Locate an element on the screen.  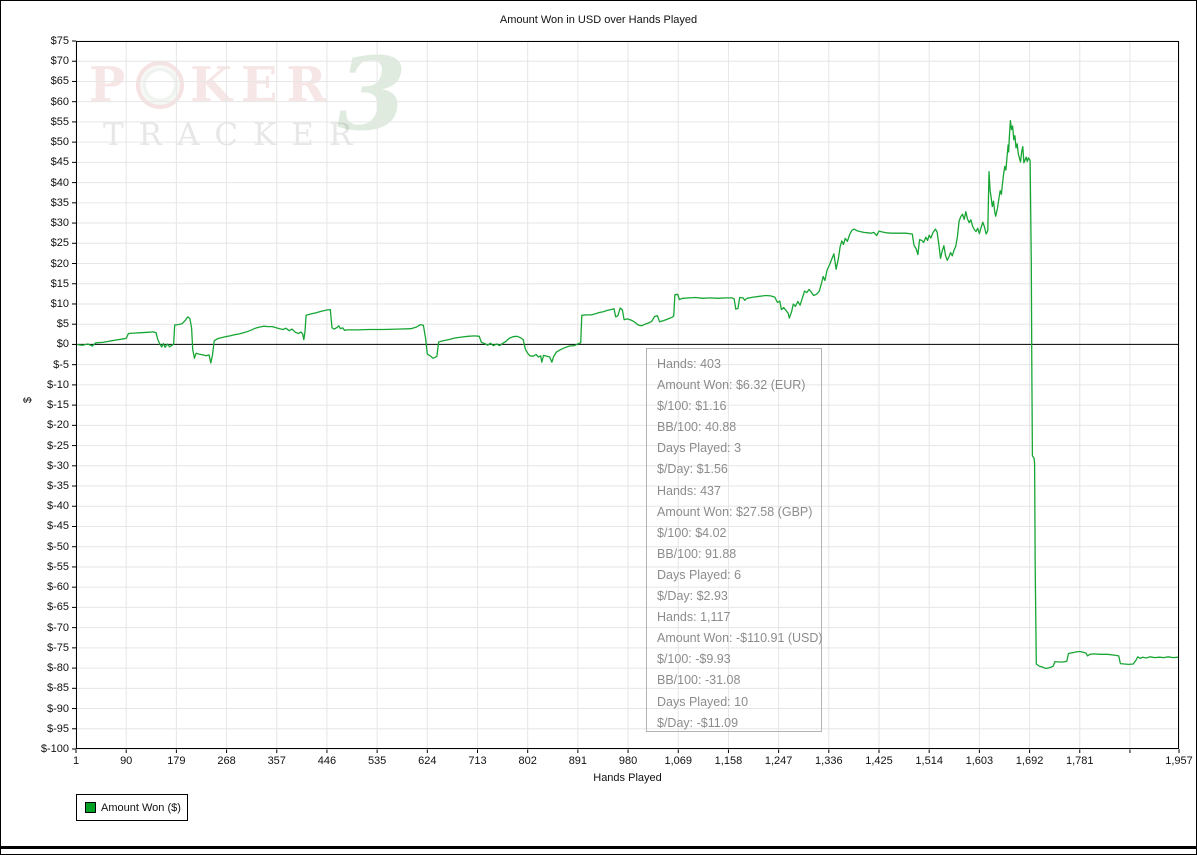
y-tick-label: $-45 is located at coordinates (57, 526).